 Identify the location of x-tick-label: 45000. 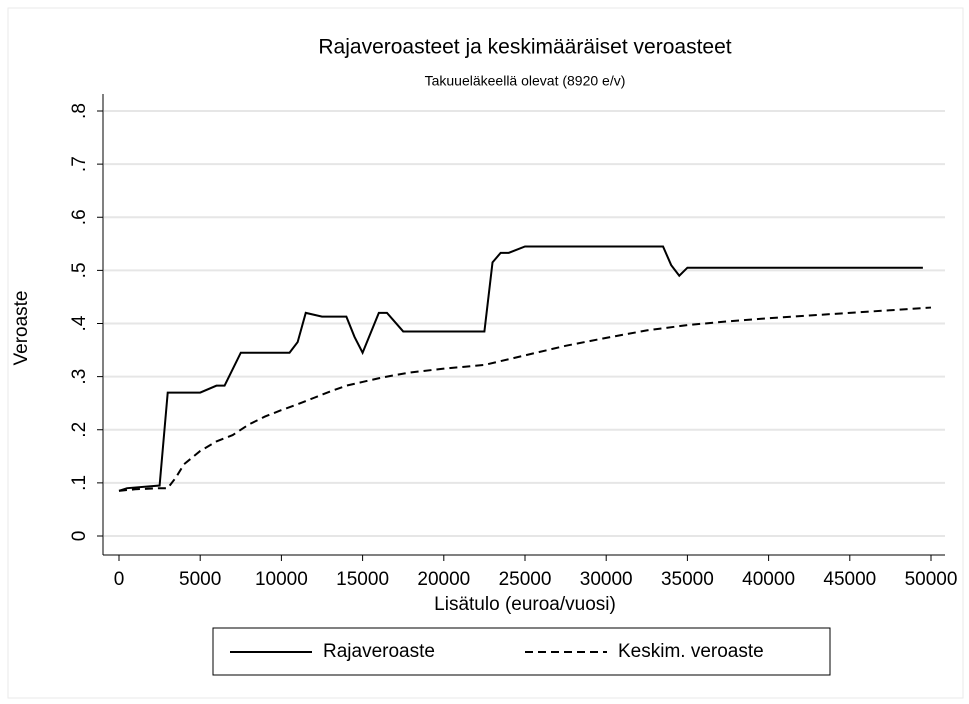
(849, 579).